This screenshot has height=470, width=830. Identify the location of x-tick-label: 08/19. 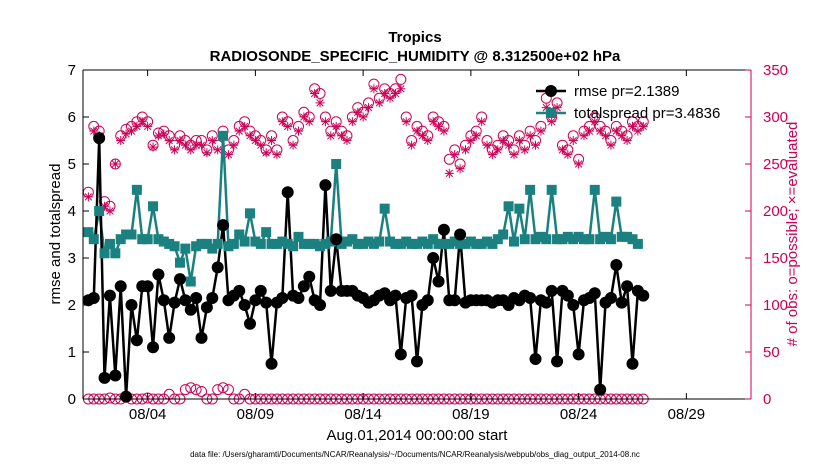
(471, 414).